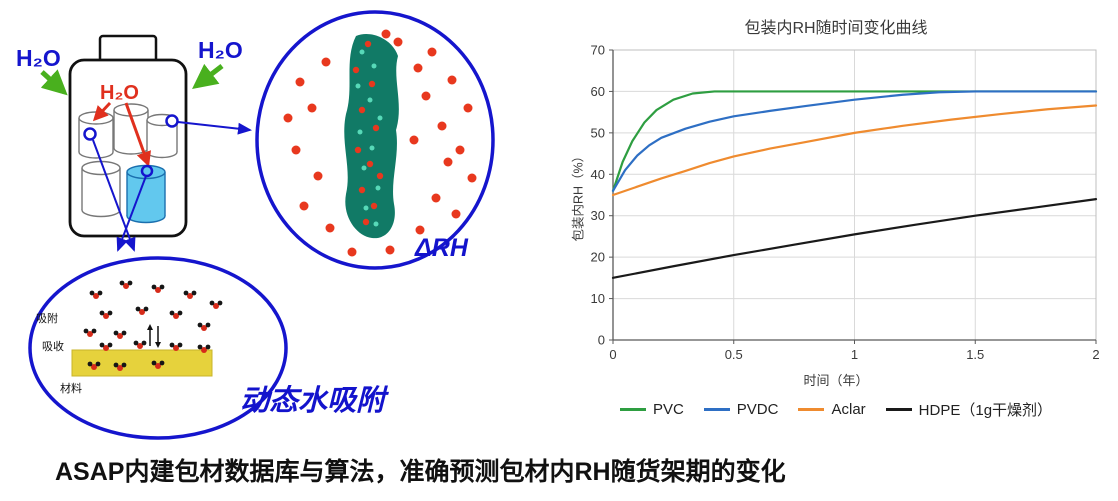  Describe the element at coordinates (597, 174) in the screenshot. I see `svg-text: 40` at that location.